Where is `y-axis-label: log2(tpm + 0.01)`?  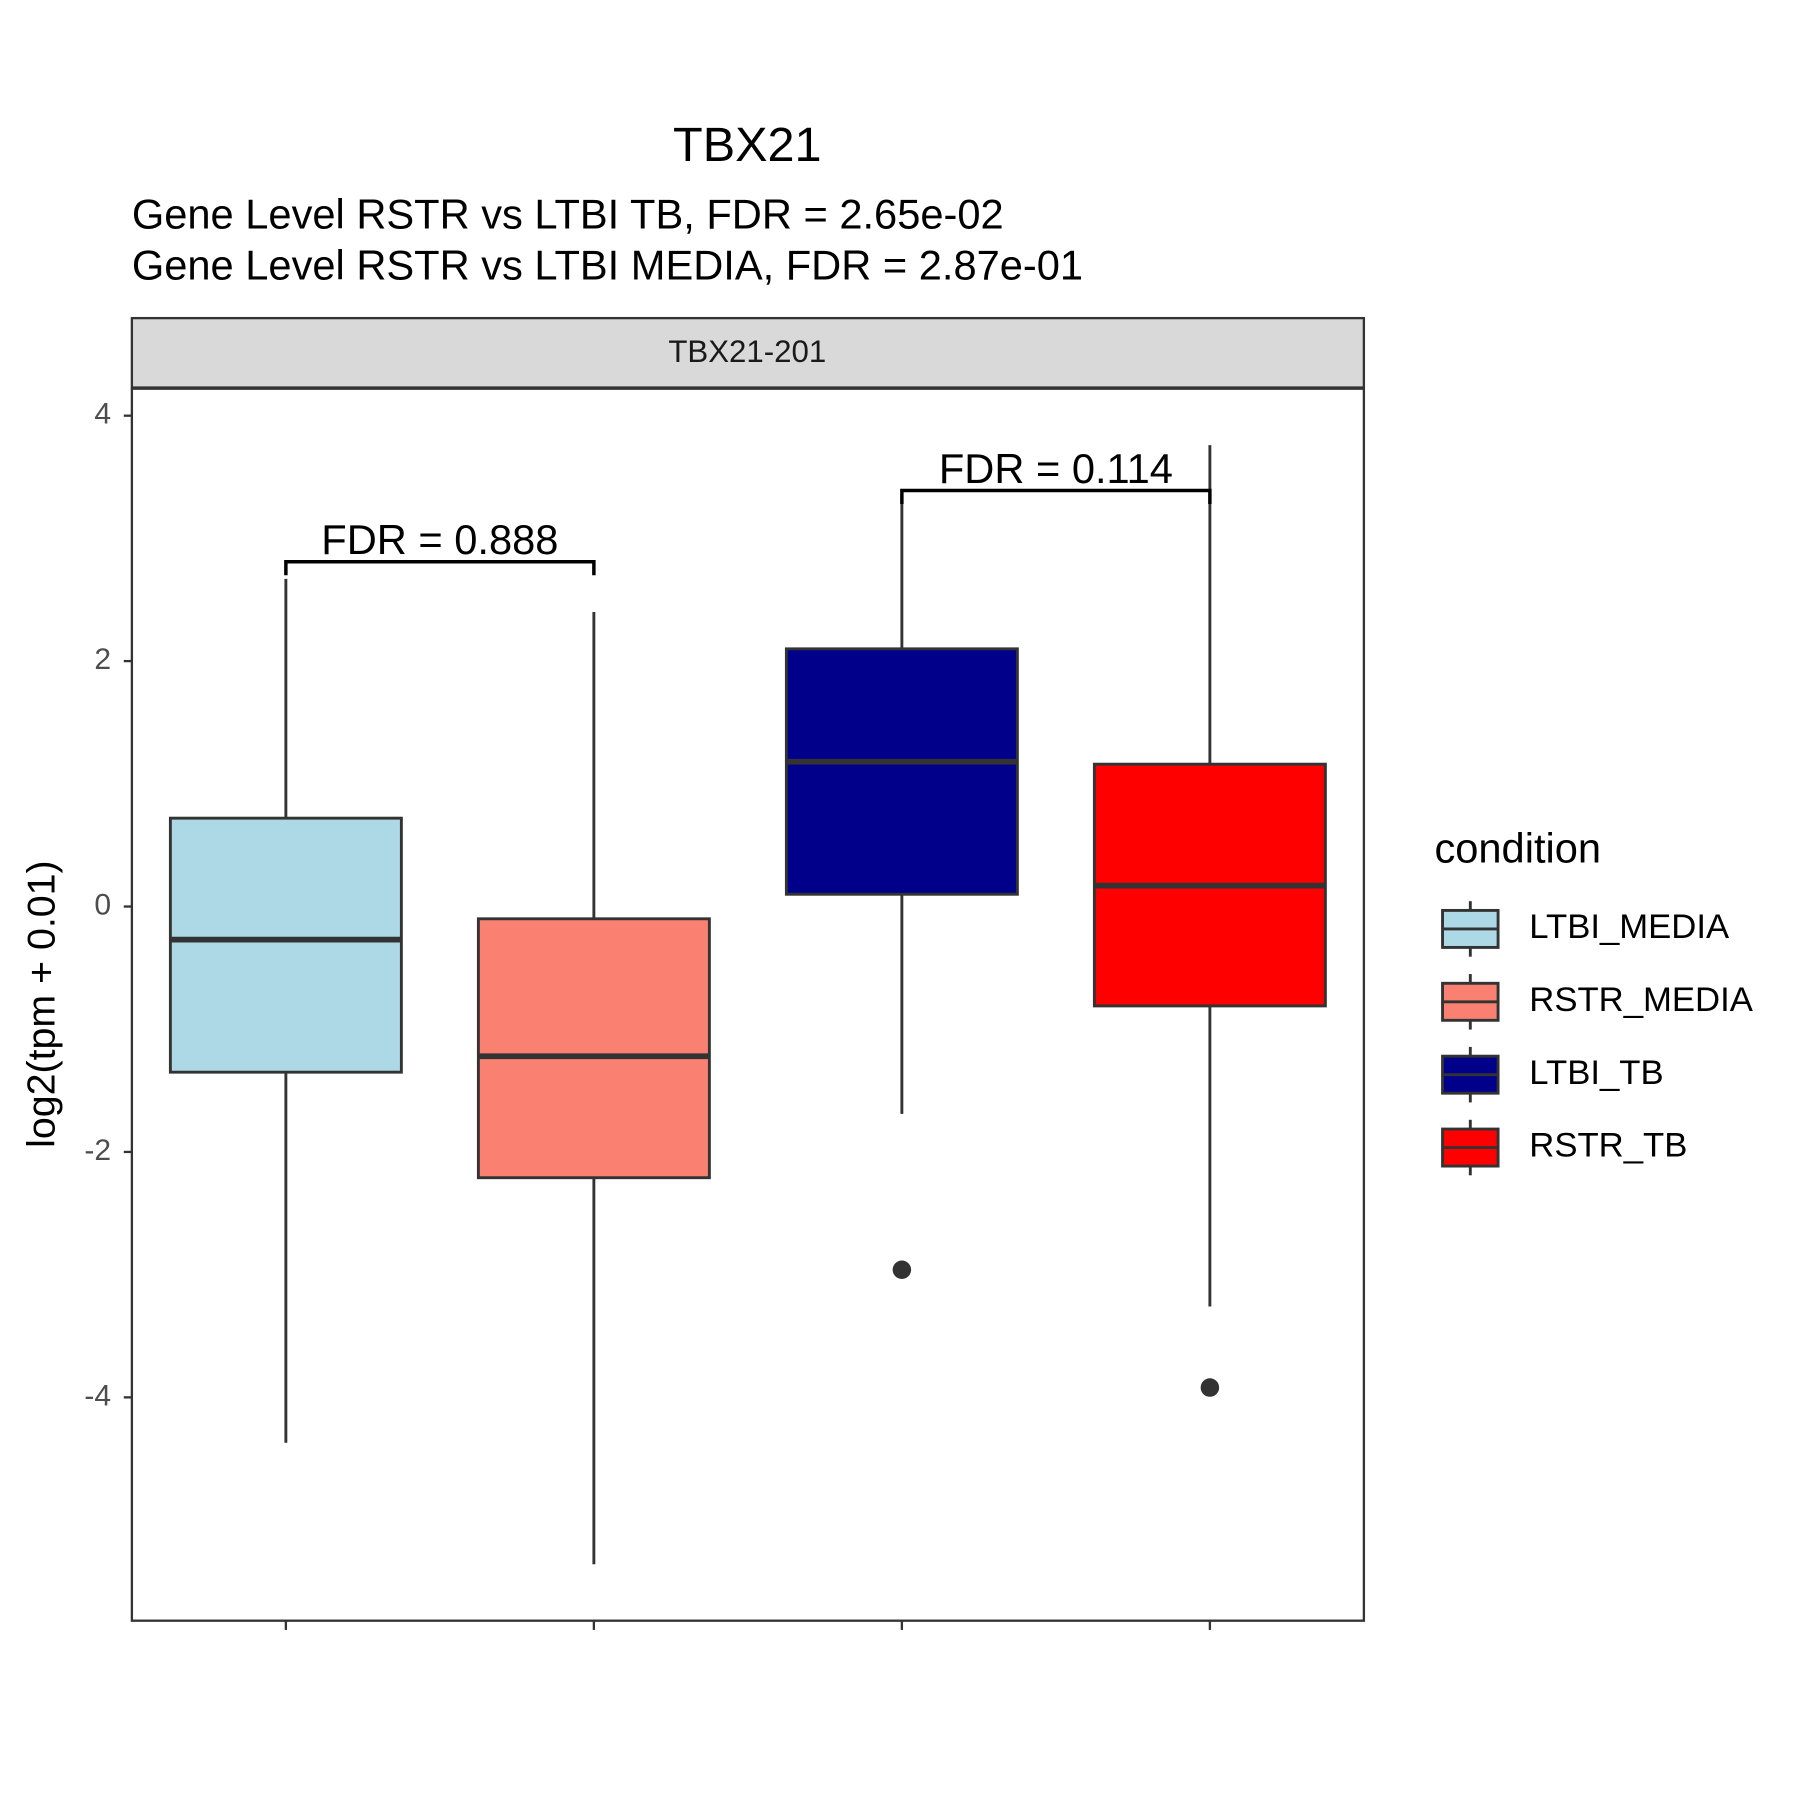 y-axis-label: log2(tpm + 0.01) is located at coordinates (41, 1003).